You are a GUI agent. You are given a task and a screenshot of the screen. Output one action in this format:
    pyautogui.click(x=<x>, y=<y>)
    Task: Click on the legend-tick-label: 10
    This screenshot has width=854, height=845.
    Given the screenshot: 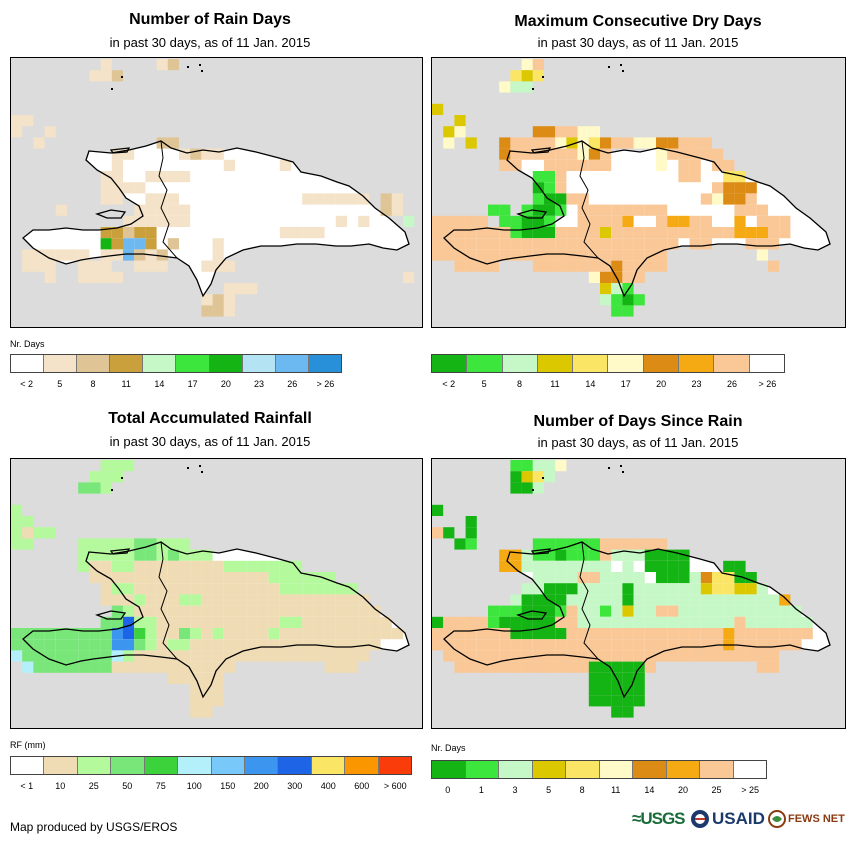 What is the action you would take?
    pyautogui.click(x=60, y=786)
    